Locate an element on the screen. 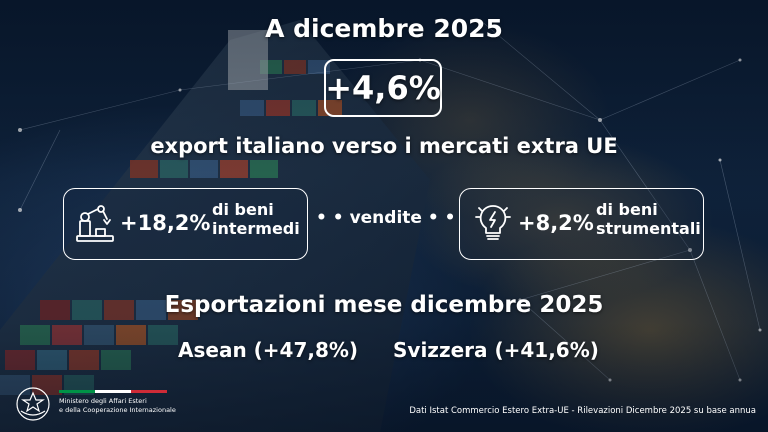 The width and height of the screenshot is (768, 432). ministry-line1: Ministero degli Affari Esteri is located at coordinates (103, 401).